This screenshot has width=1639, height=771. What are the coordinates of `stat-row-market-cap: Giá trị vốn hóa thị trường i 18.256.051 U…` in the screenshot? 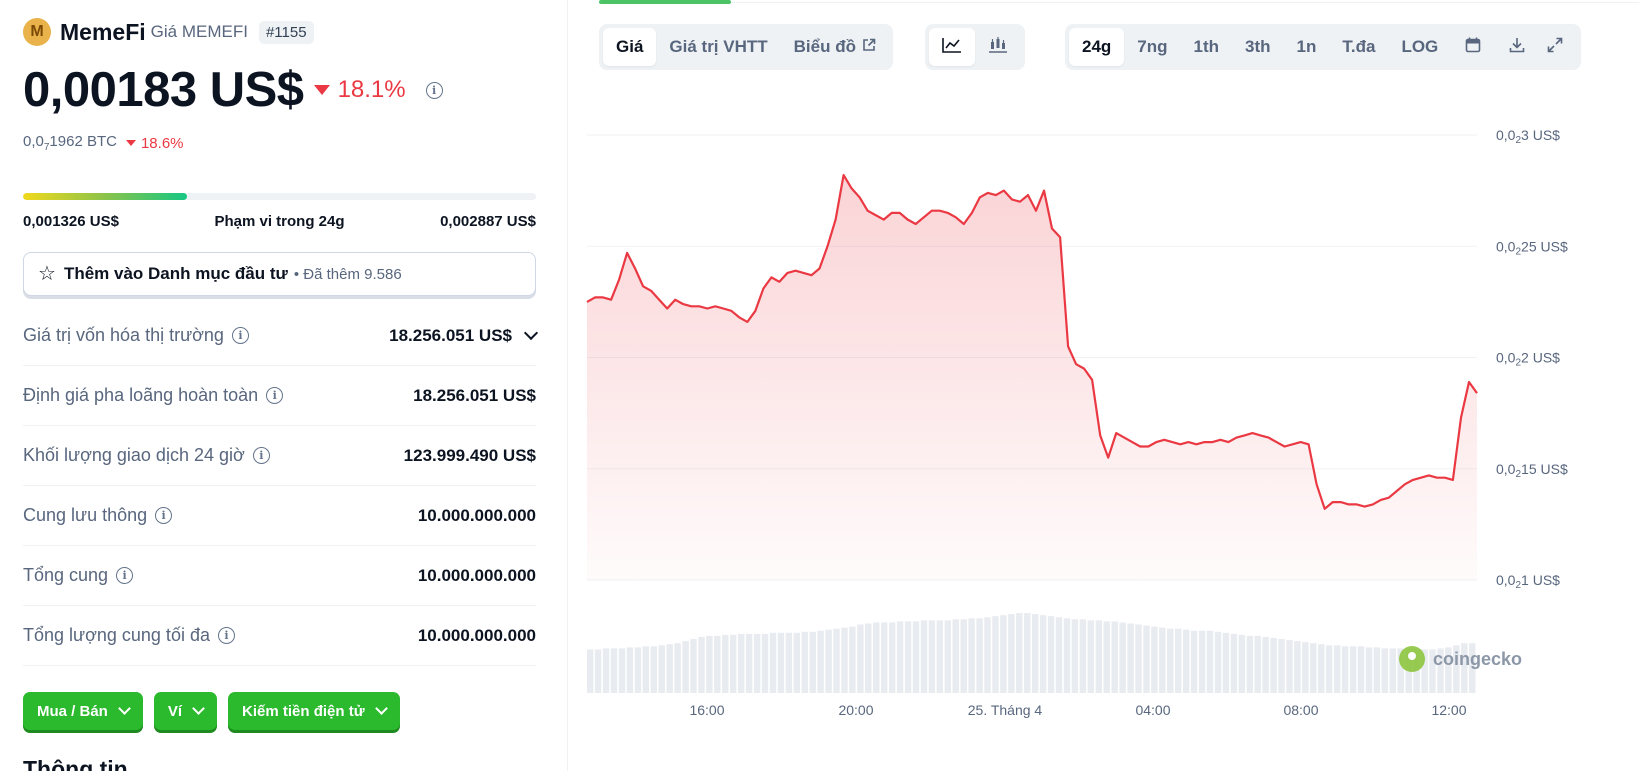 It's located at (281, 336).